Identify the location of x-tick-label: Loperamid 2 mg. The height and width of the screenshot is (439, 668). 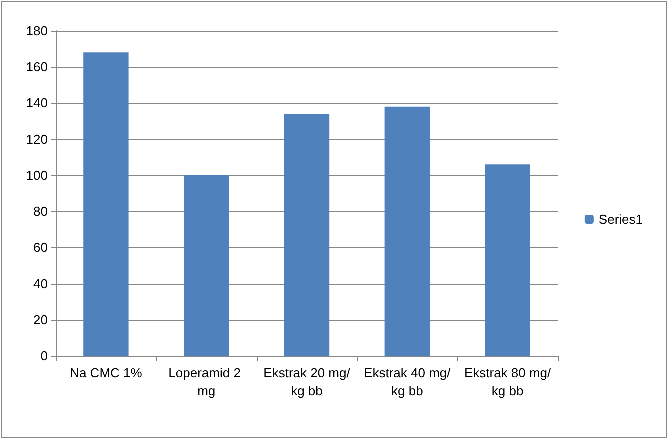
(206, 382).